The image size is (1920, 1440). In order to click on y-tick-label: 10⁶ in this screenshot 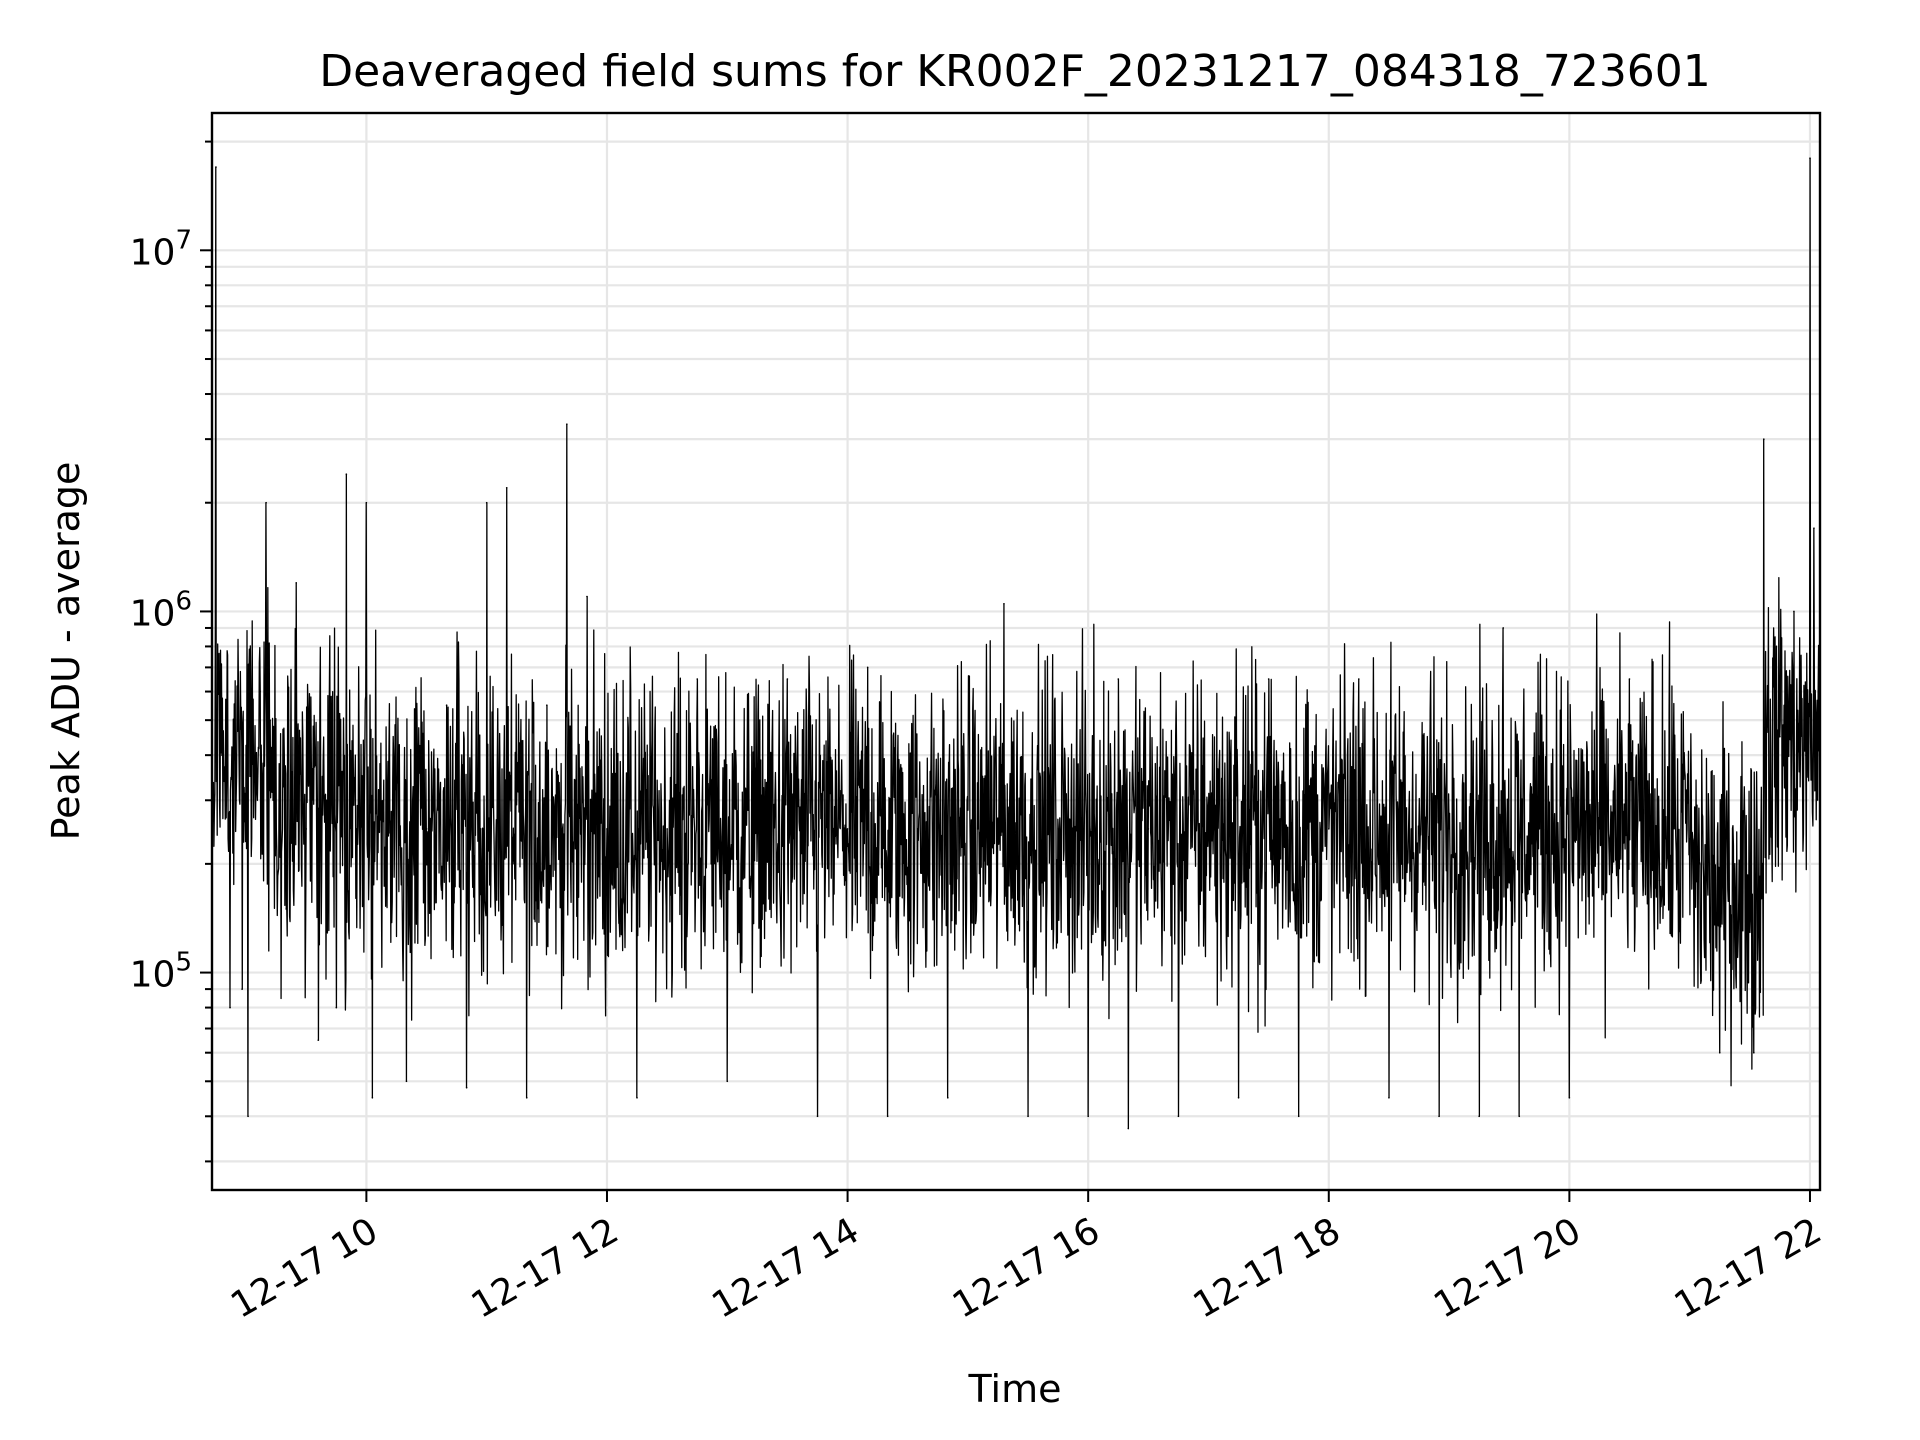, I will do `click(161, 610)`.